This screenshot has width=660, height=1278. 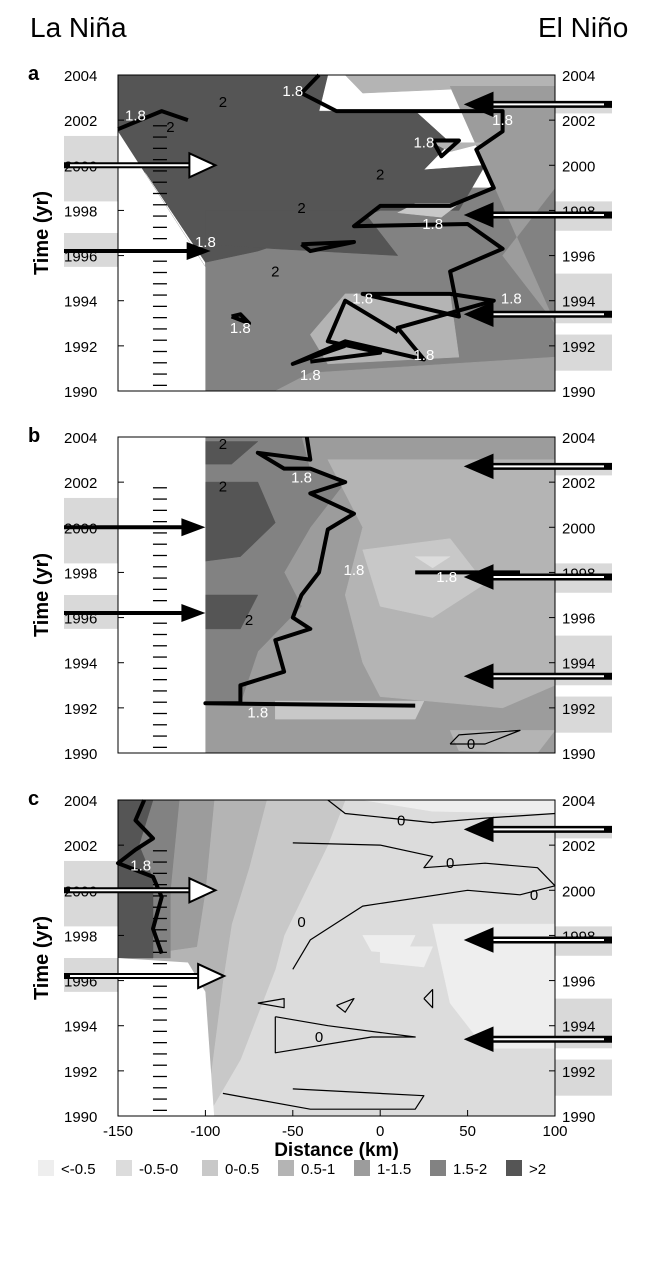 I want to click on x-tick-label: -150, so click(x=118, y=1131).